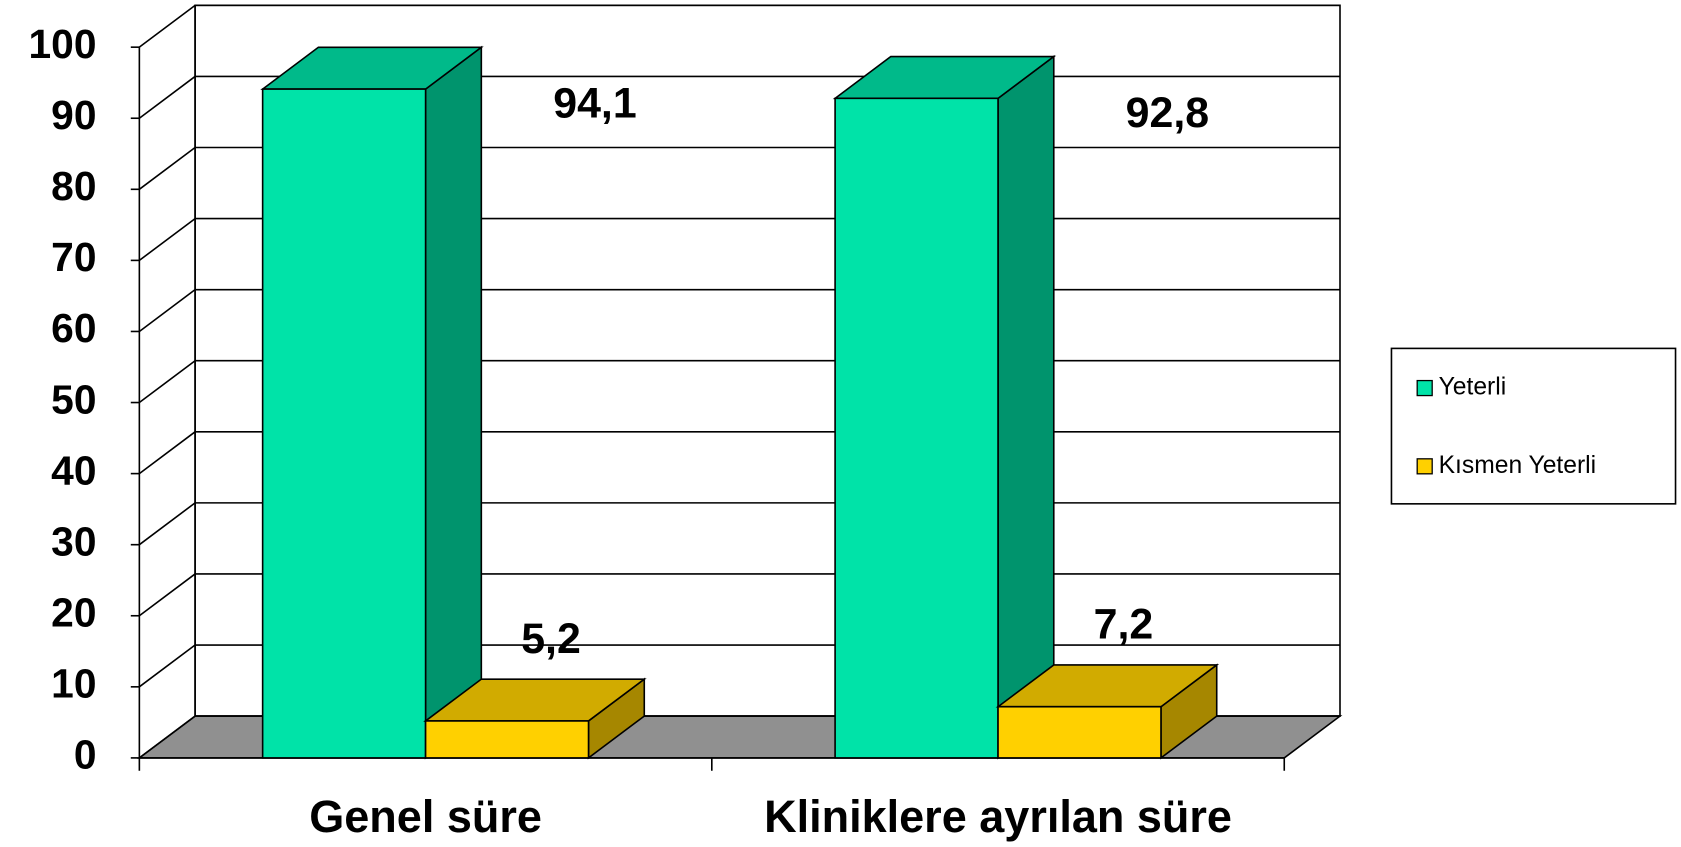 This screenshot has height=847, width=1681. What do you see at coordinates (73, 613) in the screenshot?
I see `y-tick-label: 20` at bounding box center [73, 613].